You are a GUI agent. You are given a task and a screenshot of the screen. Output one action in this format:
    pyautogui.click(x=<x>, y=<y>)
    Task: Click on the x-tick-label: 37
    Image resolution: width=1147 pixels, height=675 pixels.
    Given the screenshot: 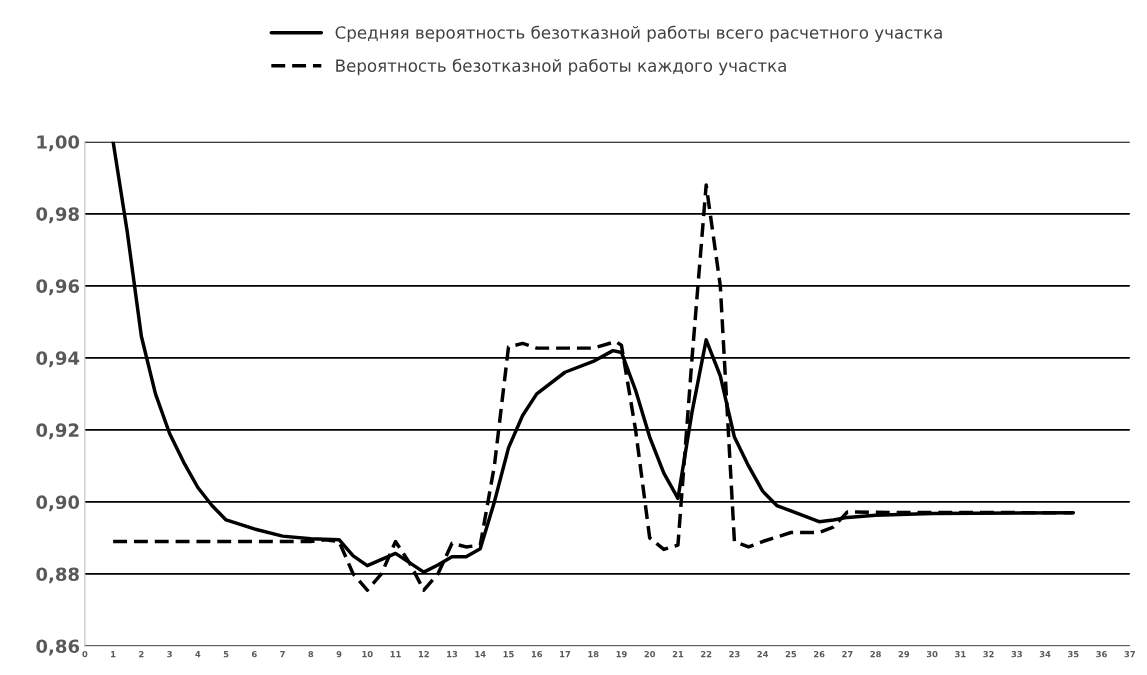 What is the action you would take?
    pyautogui.click(x=1129, y=654)
    